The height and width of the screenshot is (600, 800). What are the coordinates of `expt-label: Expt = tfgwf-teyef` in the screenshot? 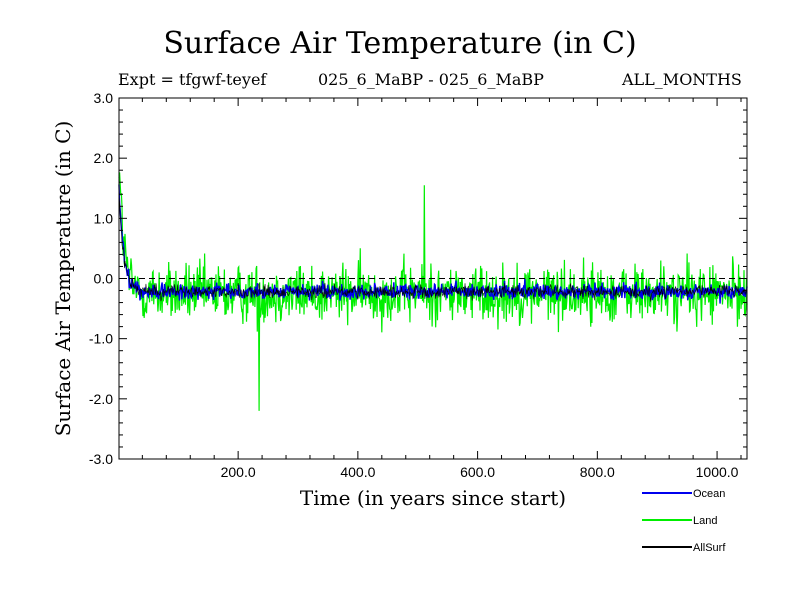 It's located at (192, 79).